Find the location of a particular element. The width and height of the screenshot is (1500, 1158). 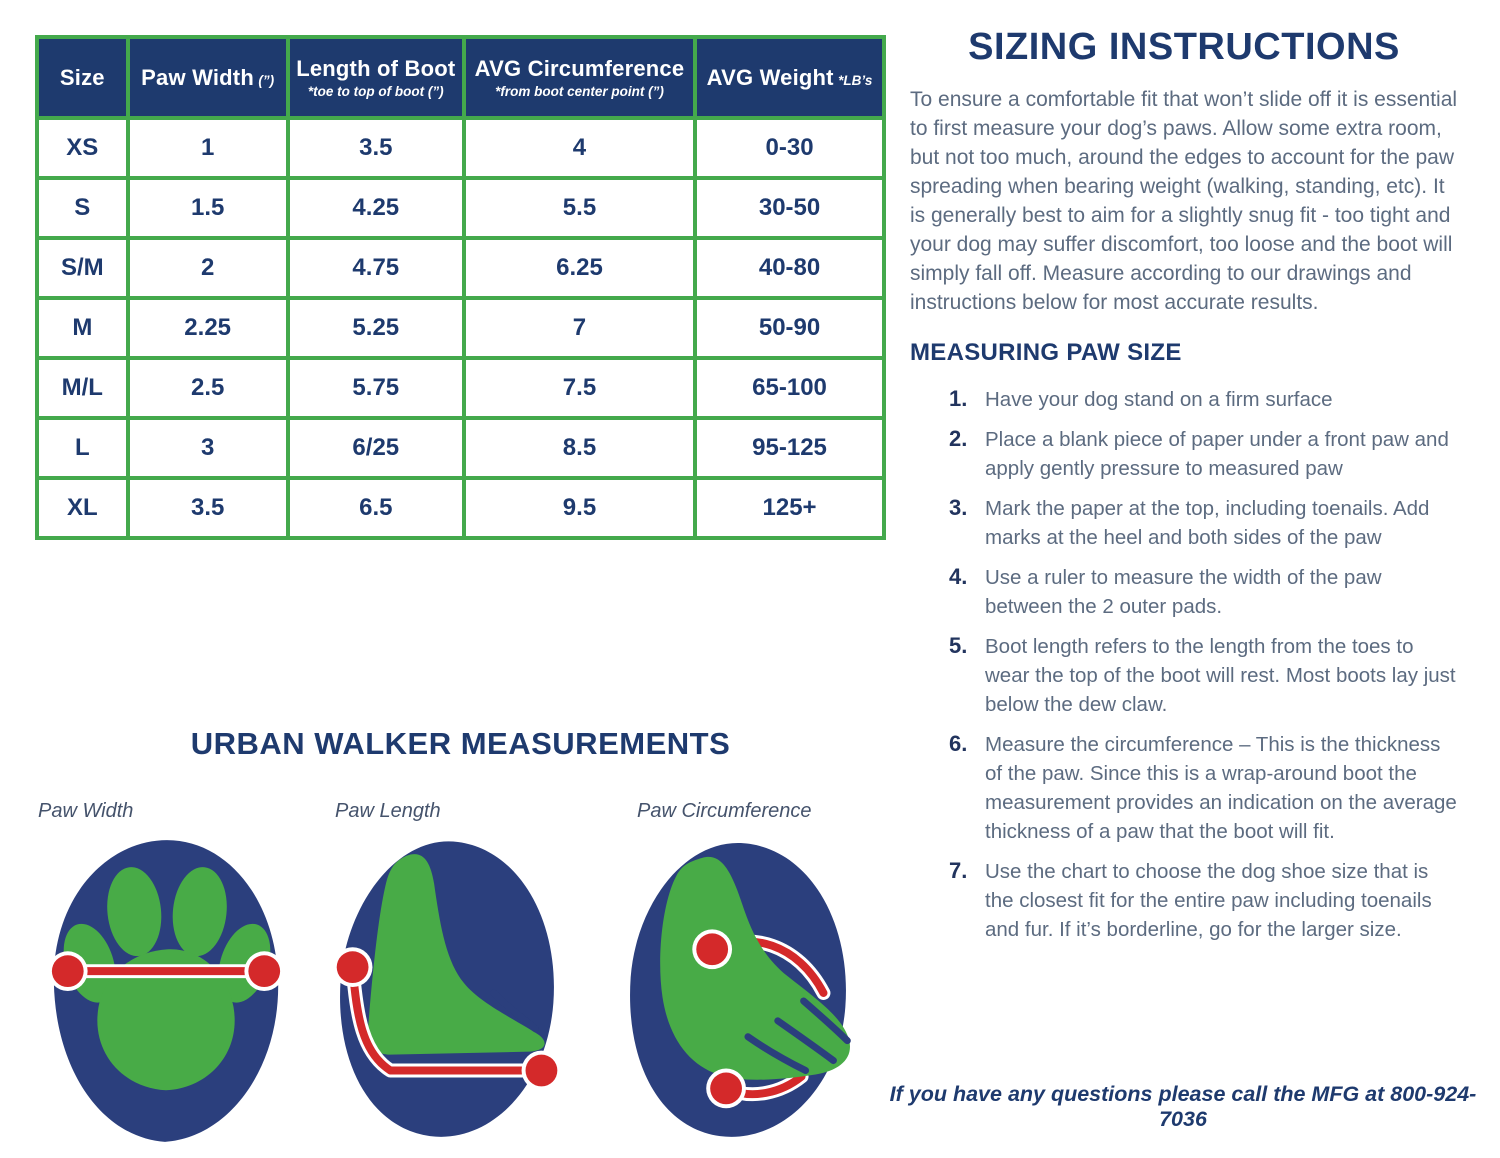

cell-weight: 95-125 is located at coordinates (789, 448).